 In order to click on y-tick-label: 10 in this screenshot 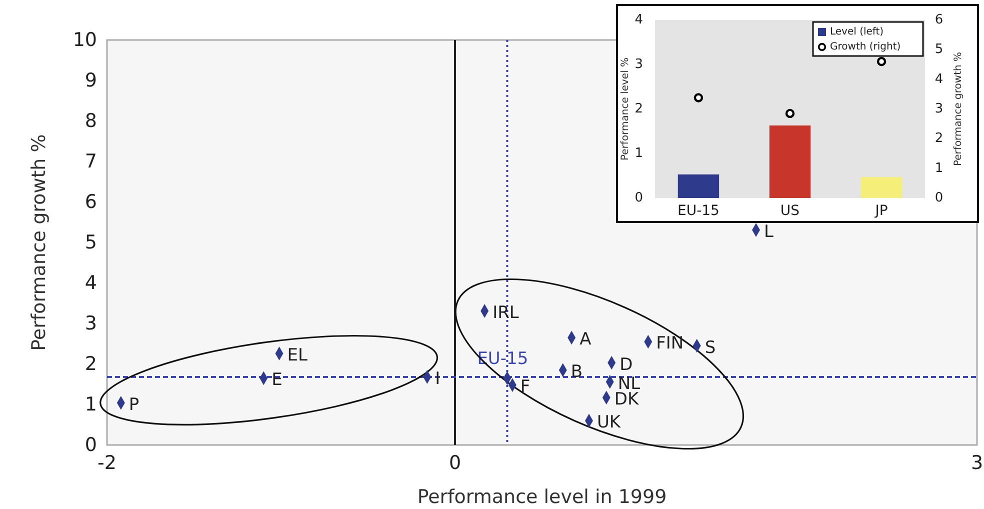, I will do `click(84, 40)`.